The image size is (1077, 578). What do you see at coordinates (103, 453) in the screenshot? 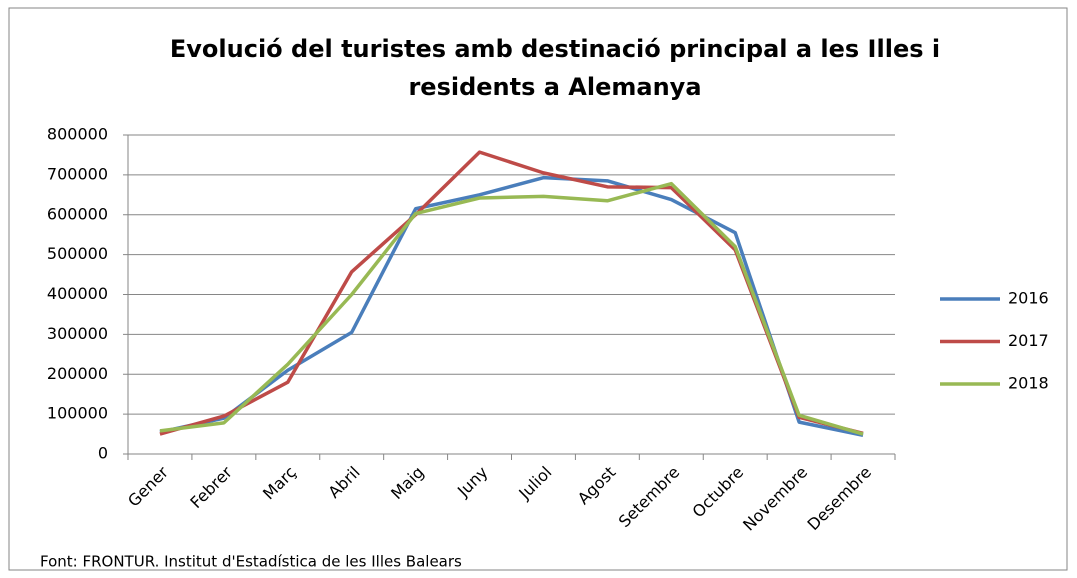
I see `y-tick-label: 0` at bounding box center [103, 453].